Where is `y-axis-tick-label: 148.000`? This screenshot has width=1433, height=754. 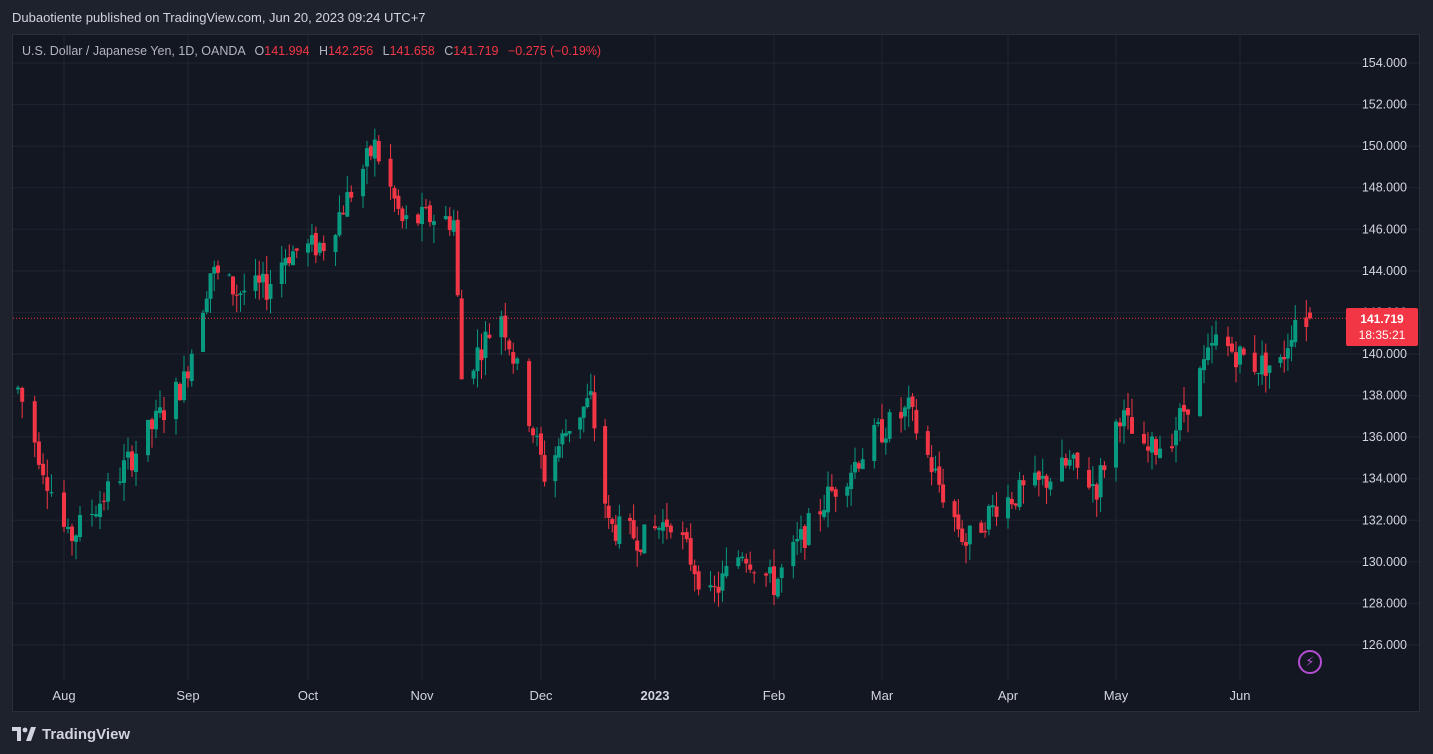
y-axis-tick-label: 148.000 is located at coordinates (1384, 188).